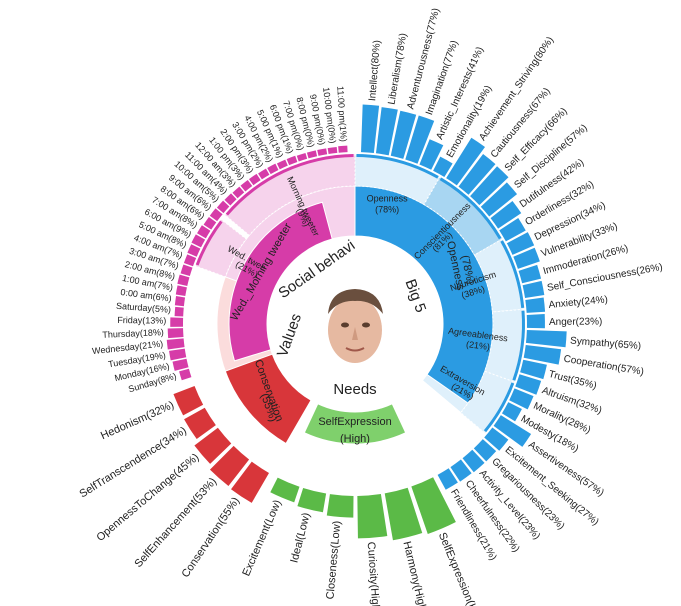  Describe the element at coordinates (397, 68) in the screenshot. I see `big5_facets-label: Liberalism(78%)` at that location.